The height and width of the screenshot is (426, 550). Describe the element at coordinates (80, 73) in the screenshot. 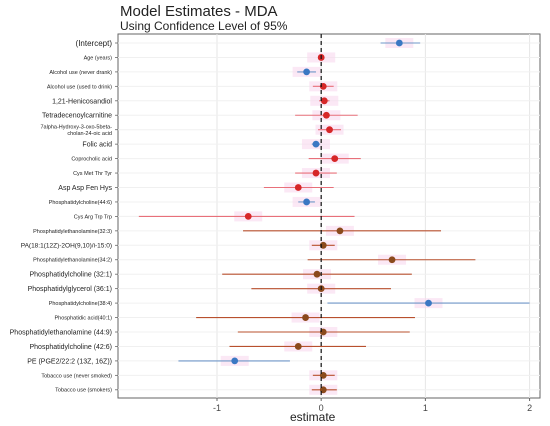

I see `y-tick-label: Alcohol use (never drank)` at that location.